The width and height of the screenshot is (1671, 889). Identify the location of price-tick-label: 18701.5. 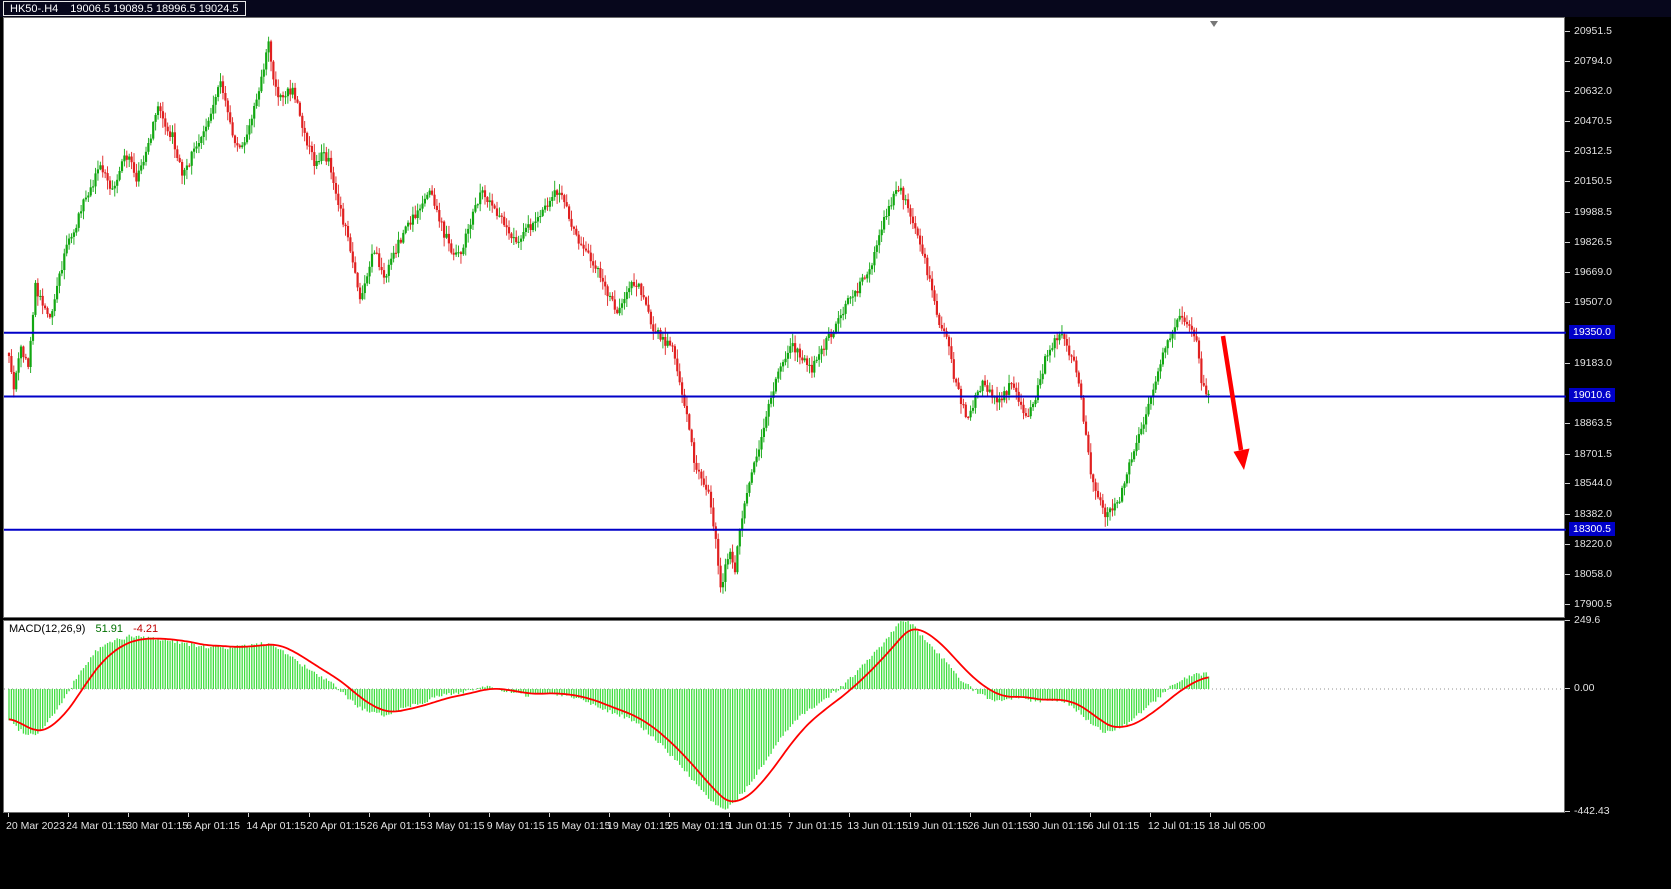
(1593, 453).